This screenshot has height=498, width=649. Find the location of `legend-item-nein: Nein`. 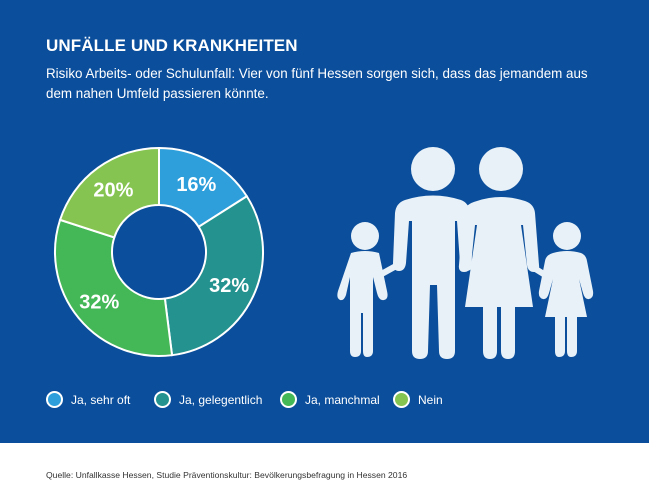

legend-item-nein: Nein is located at coordinates (418, 399).